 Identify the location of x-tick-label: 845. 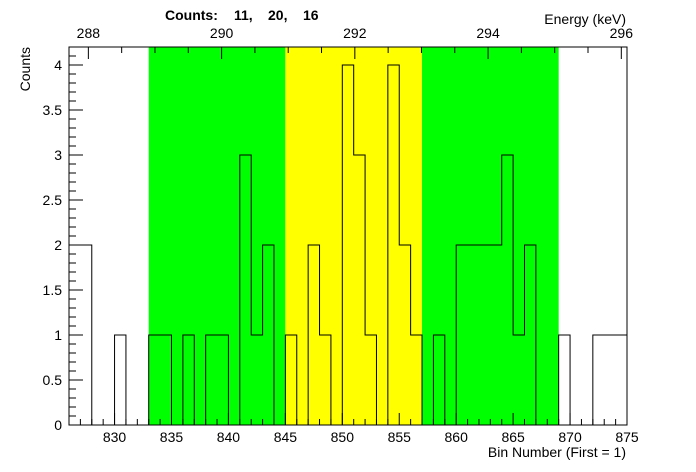
(286, 437).